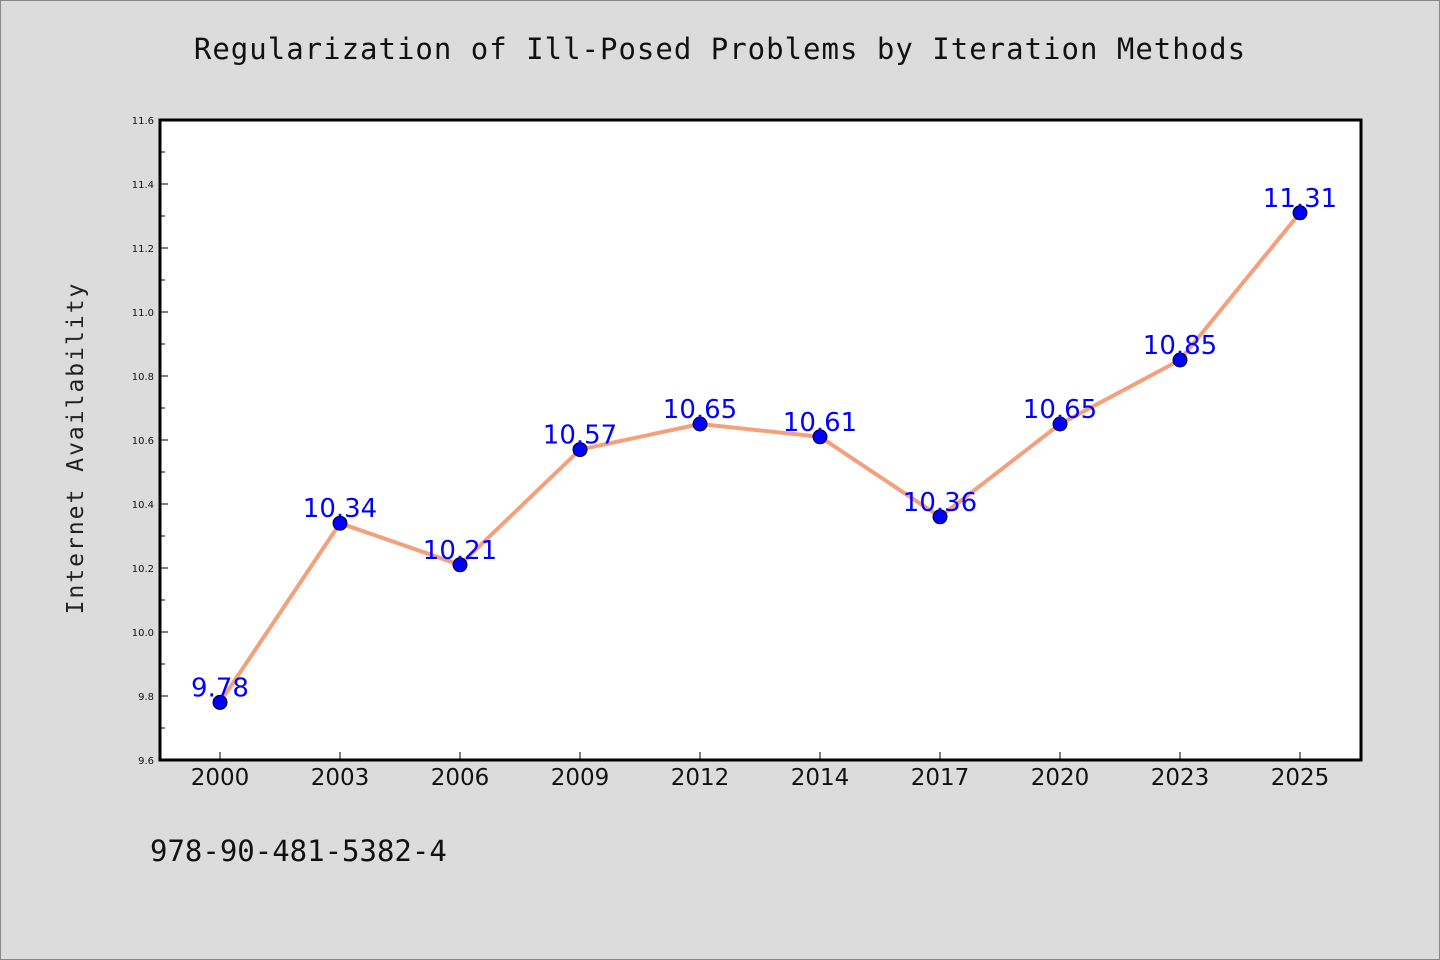 Image resolution: width=1440 pixels, height=960 pixels. I want to click on y-tick-label: 11.2, so click(143, 249).